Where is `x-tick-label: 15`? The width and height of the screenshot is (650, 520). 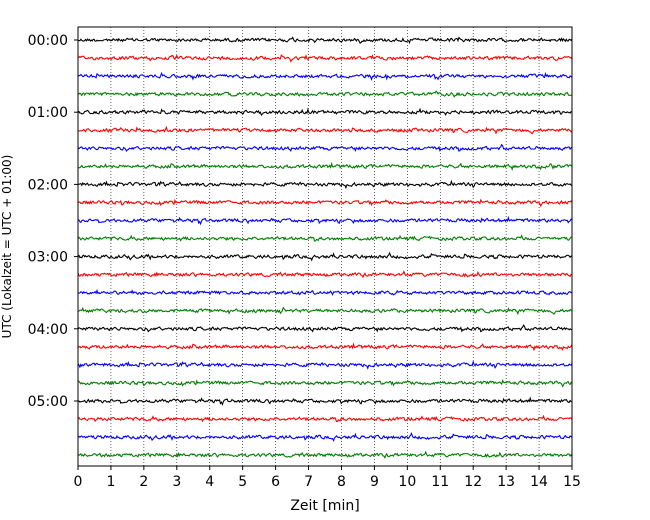 x-tick-label: 15 is located at coordinates (572, 482).